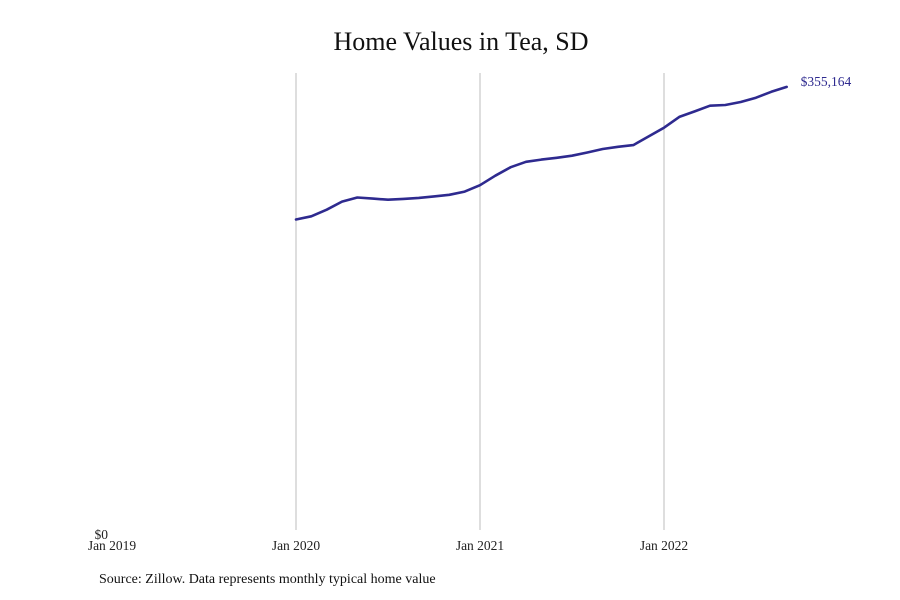 The image size is (900, 600). Describe the element at coordinates (112, 545) in the screenshot. I see `x-tick-label: Jan 2019` at that location.